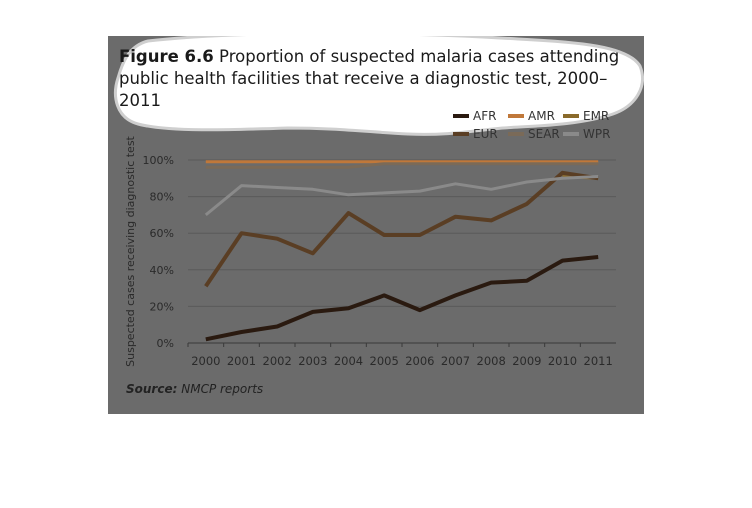 The image size is (752, 508). I want to click on y-tick-label: 0%, so click(165, 343).